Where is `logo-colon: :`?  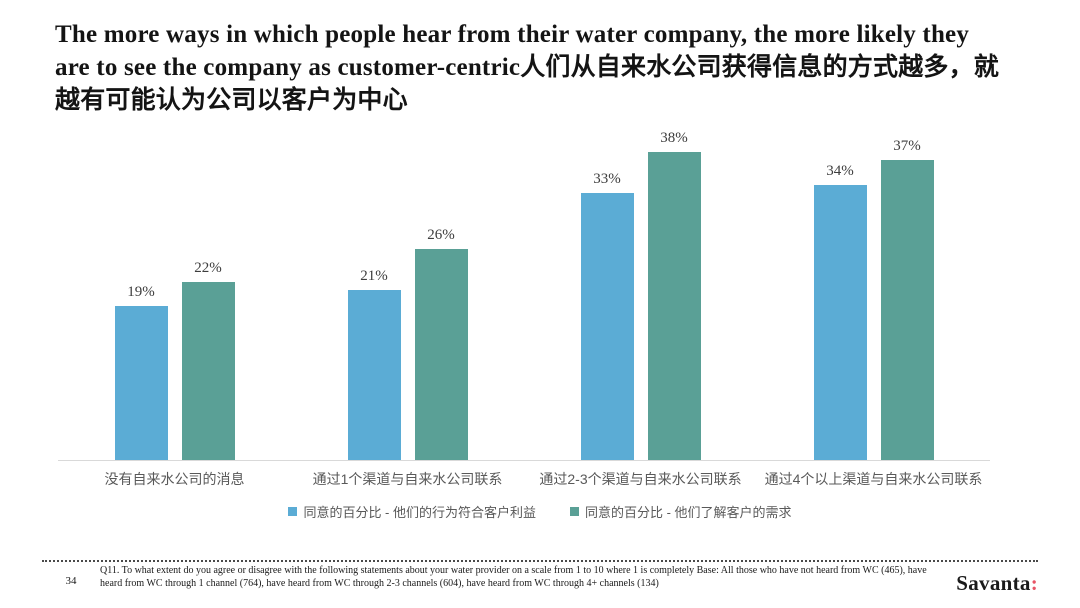 logo-colon: : is located at coordinates (1034, 583).